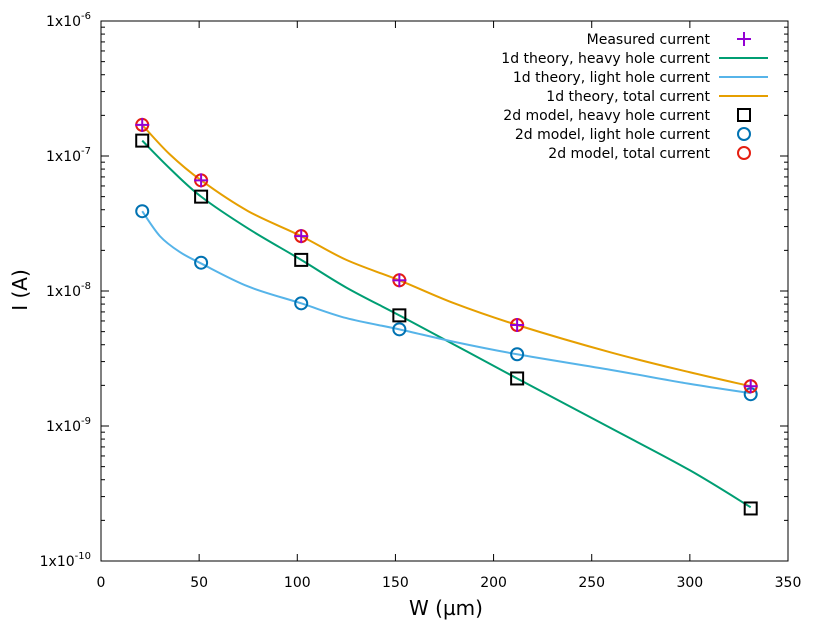 The width and height of the screenshot is (830, 623). What do you see at coordinates (395, 583) in the screenshot?
I see `x-tick-label: 150` at bounding box center [395, 583].